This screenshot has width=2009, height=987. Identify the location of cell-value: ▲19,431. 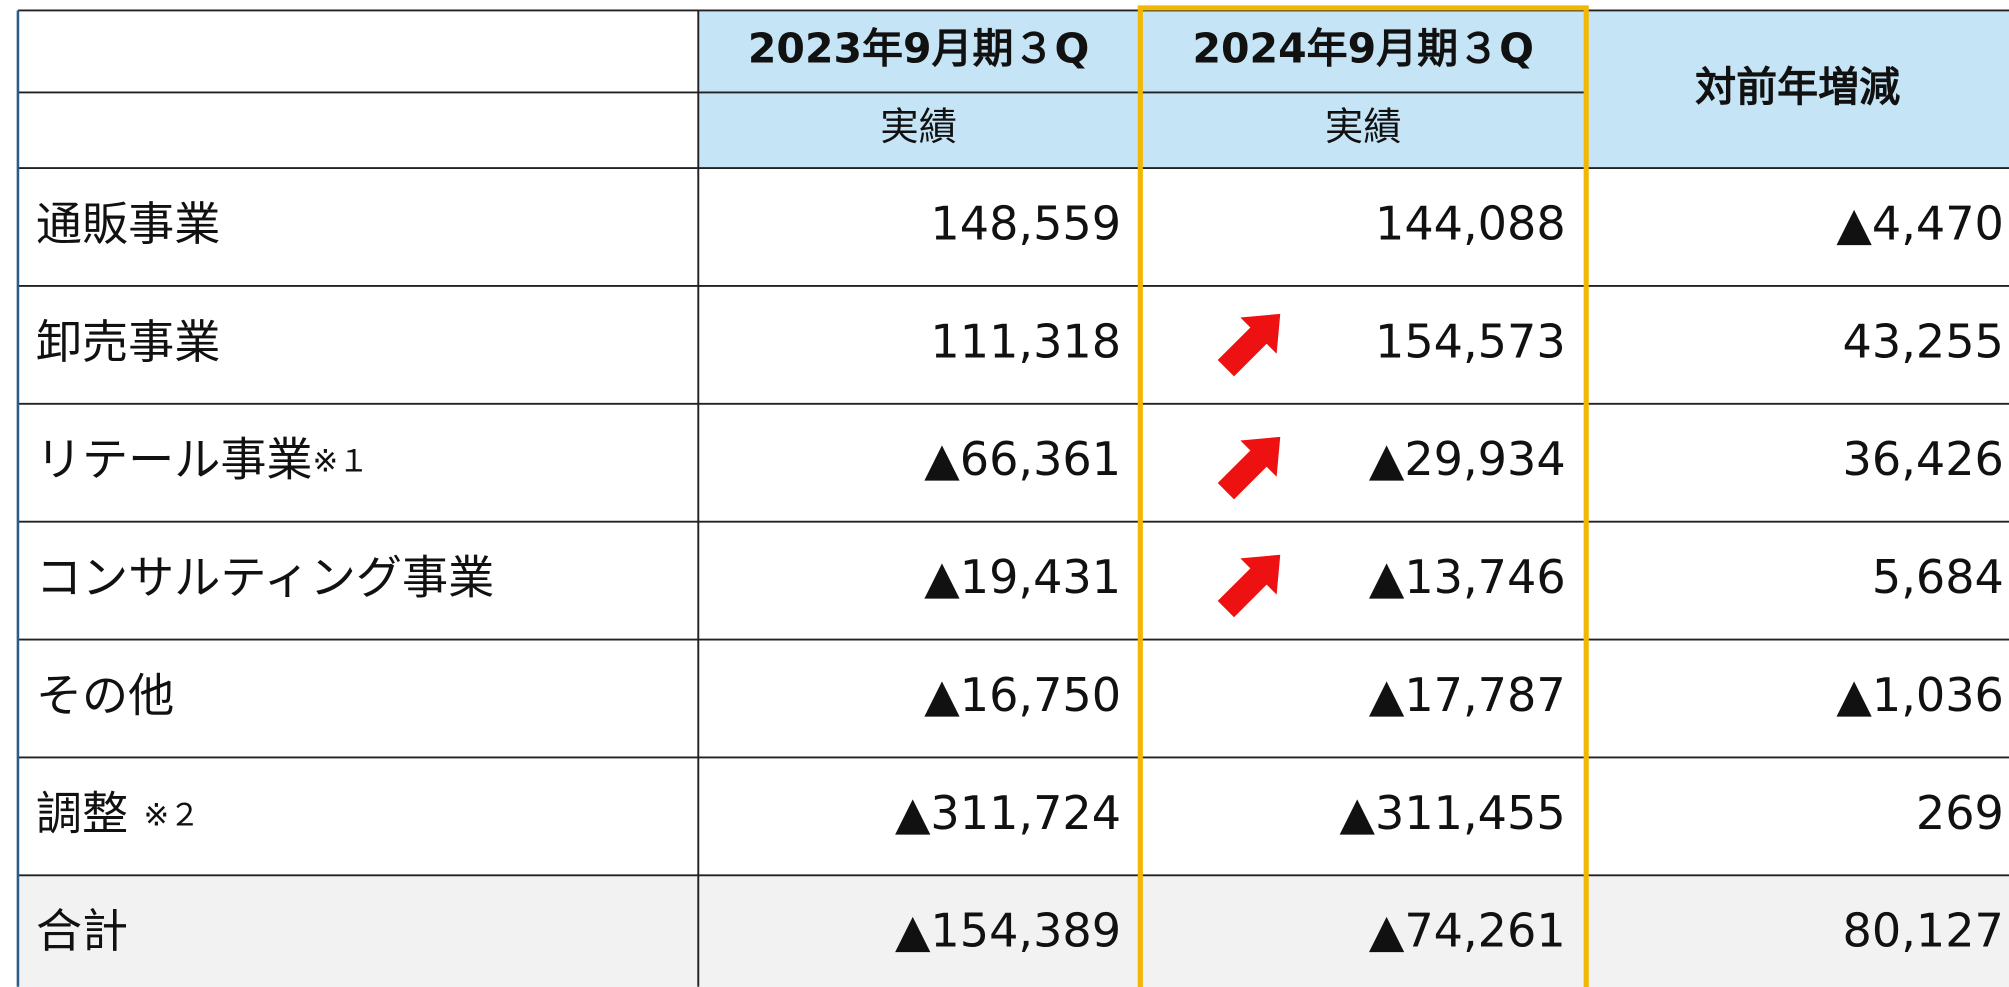
(1022, 577).